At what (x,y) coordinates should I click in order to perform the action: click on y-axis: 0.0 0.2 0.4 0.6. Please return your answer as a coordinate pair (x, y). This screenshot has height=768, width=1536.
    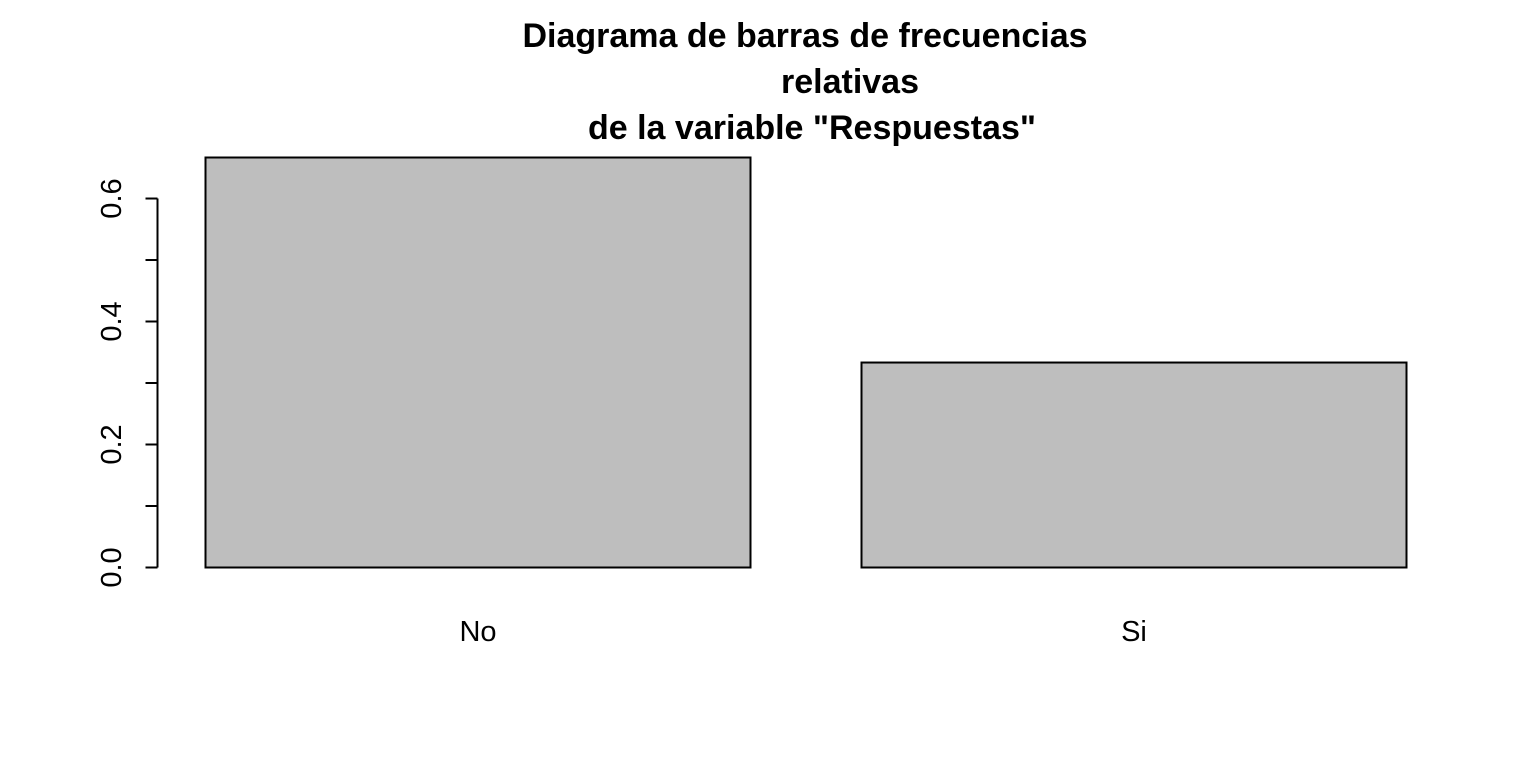
    Looking at the image, I should click on (127, 383).